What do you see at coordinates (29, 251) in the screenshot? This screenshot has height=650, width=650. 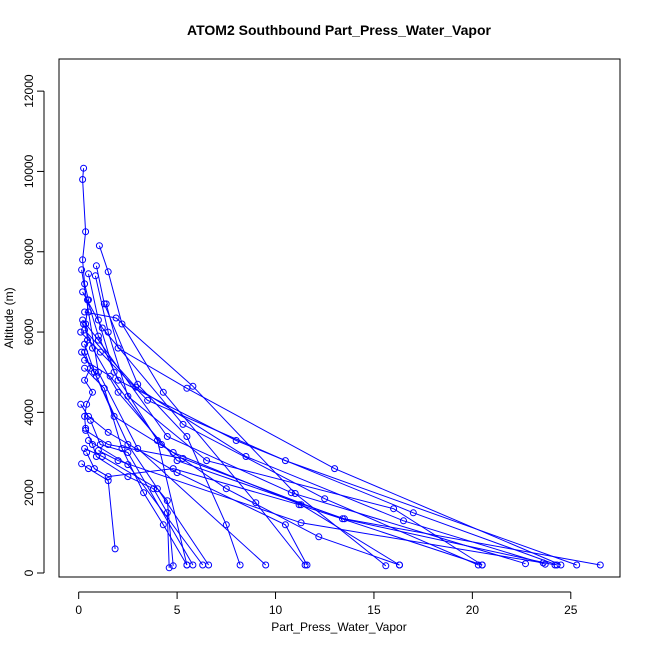 I see `y-tick-label: 8000` at bounding box center [29, 251].